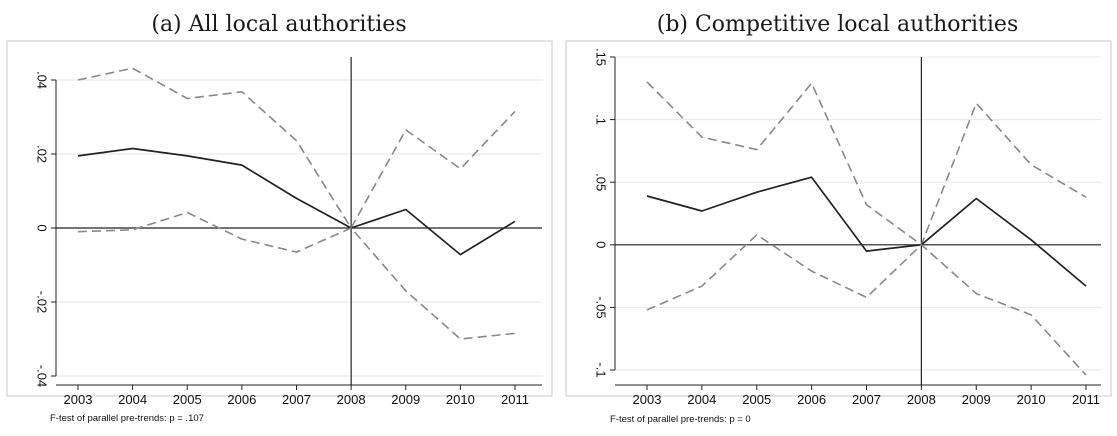 This screenshot has height=436, width=1117. I want to click on y-tick-label: -.04, so click(42, 376).